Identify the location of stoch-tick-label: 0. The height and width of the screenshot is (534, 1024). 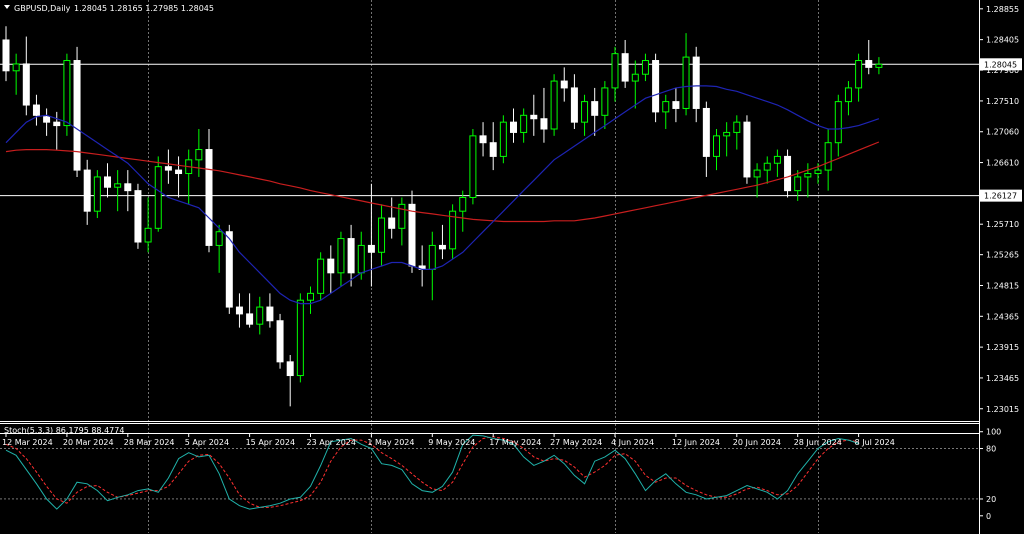
(988, 516).